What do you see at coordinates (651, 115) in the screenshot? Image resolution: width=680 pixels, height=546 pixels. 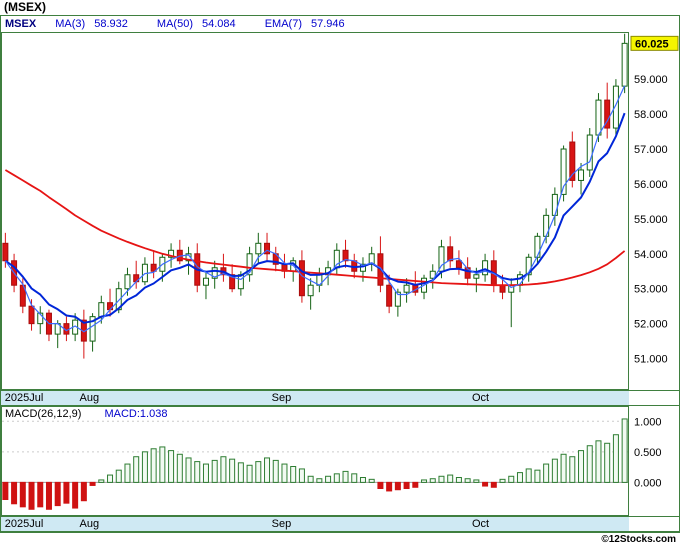 I see `svg-text: 58.000` at bounding box center [651, 115].